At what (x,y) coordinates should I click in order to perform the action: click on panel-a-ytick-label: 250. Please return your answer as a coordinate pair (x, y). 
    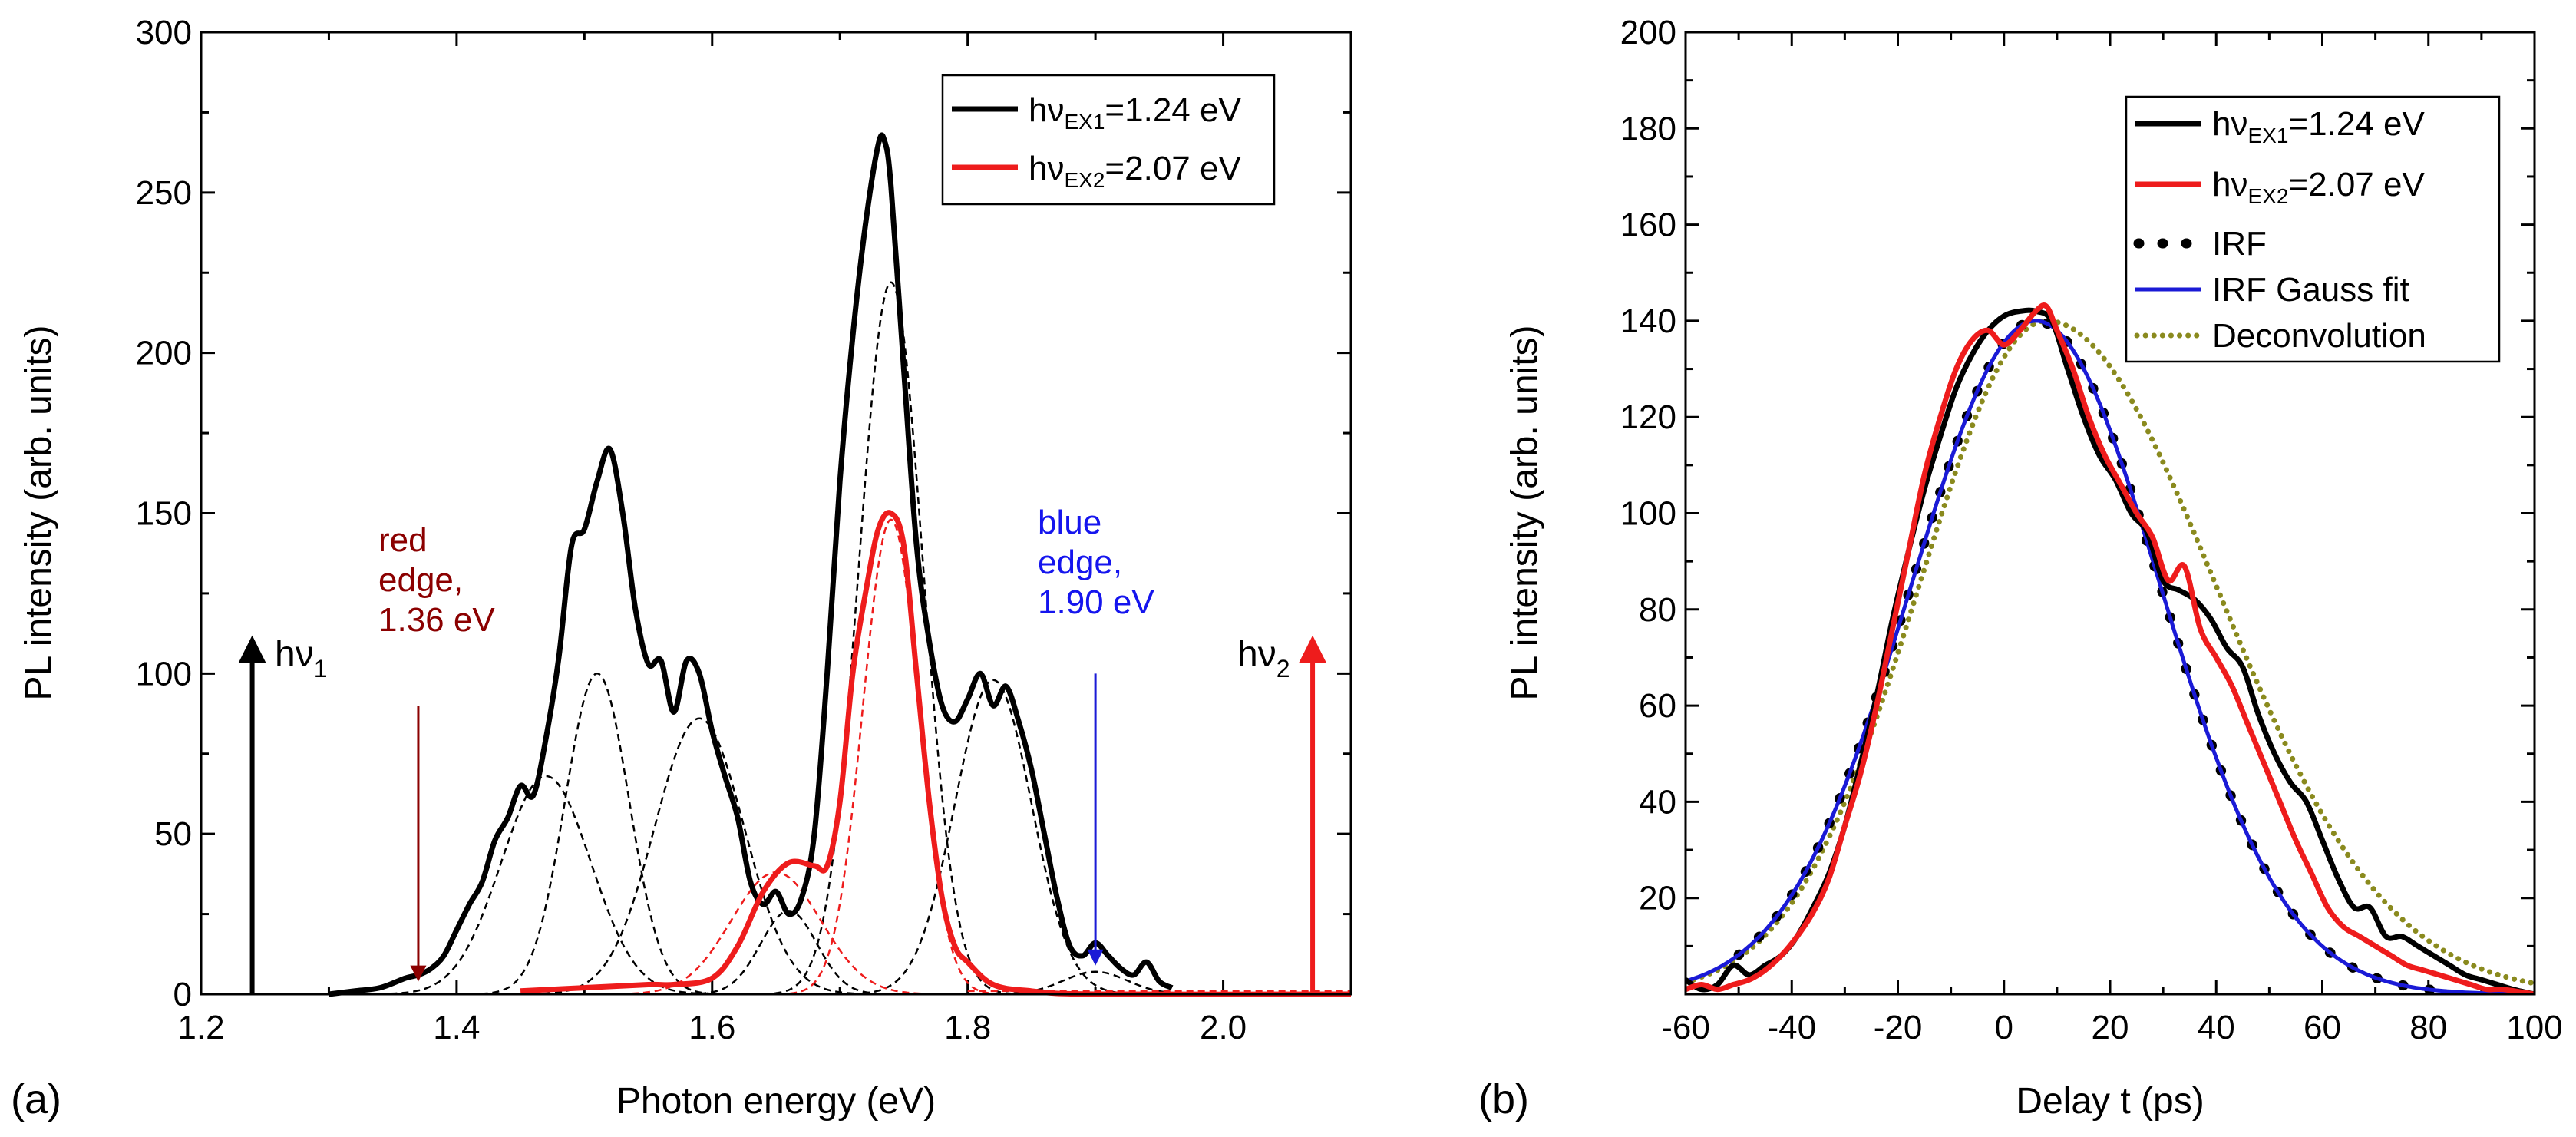
    Looking at the image, I should click on (164, 193).